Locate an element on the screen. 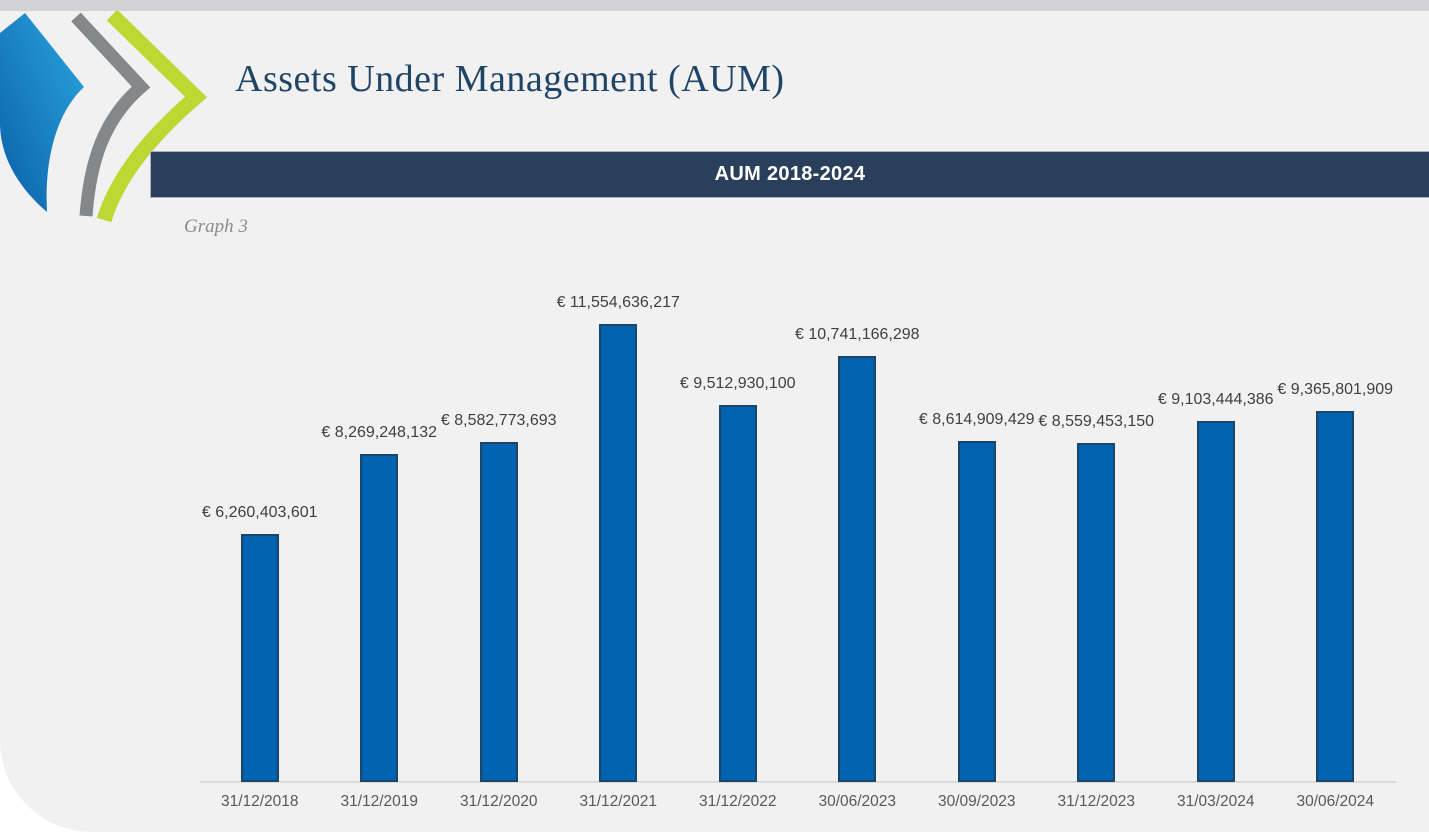  x-axis-label: 30/06/2024 is located at coordinates (1335, 801).